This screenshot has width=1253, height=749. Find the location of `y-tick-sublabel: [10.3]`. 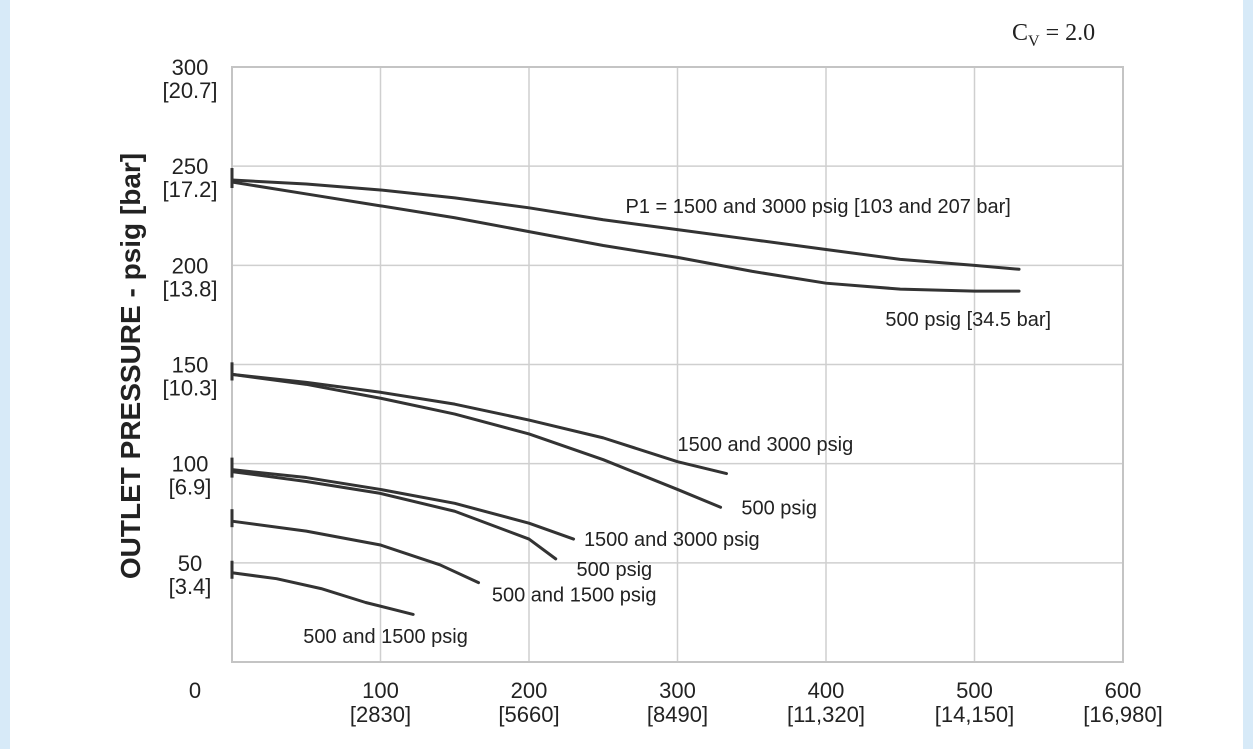

y-tick-sublabel: [10.3] is located at coordinates (189, 388).